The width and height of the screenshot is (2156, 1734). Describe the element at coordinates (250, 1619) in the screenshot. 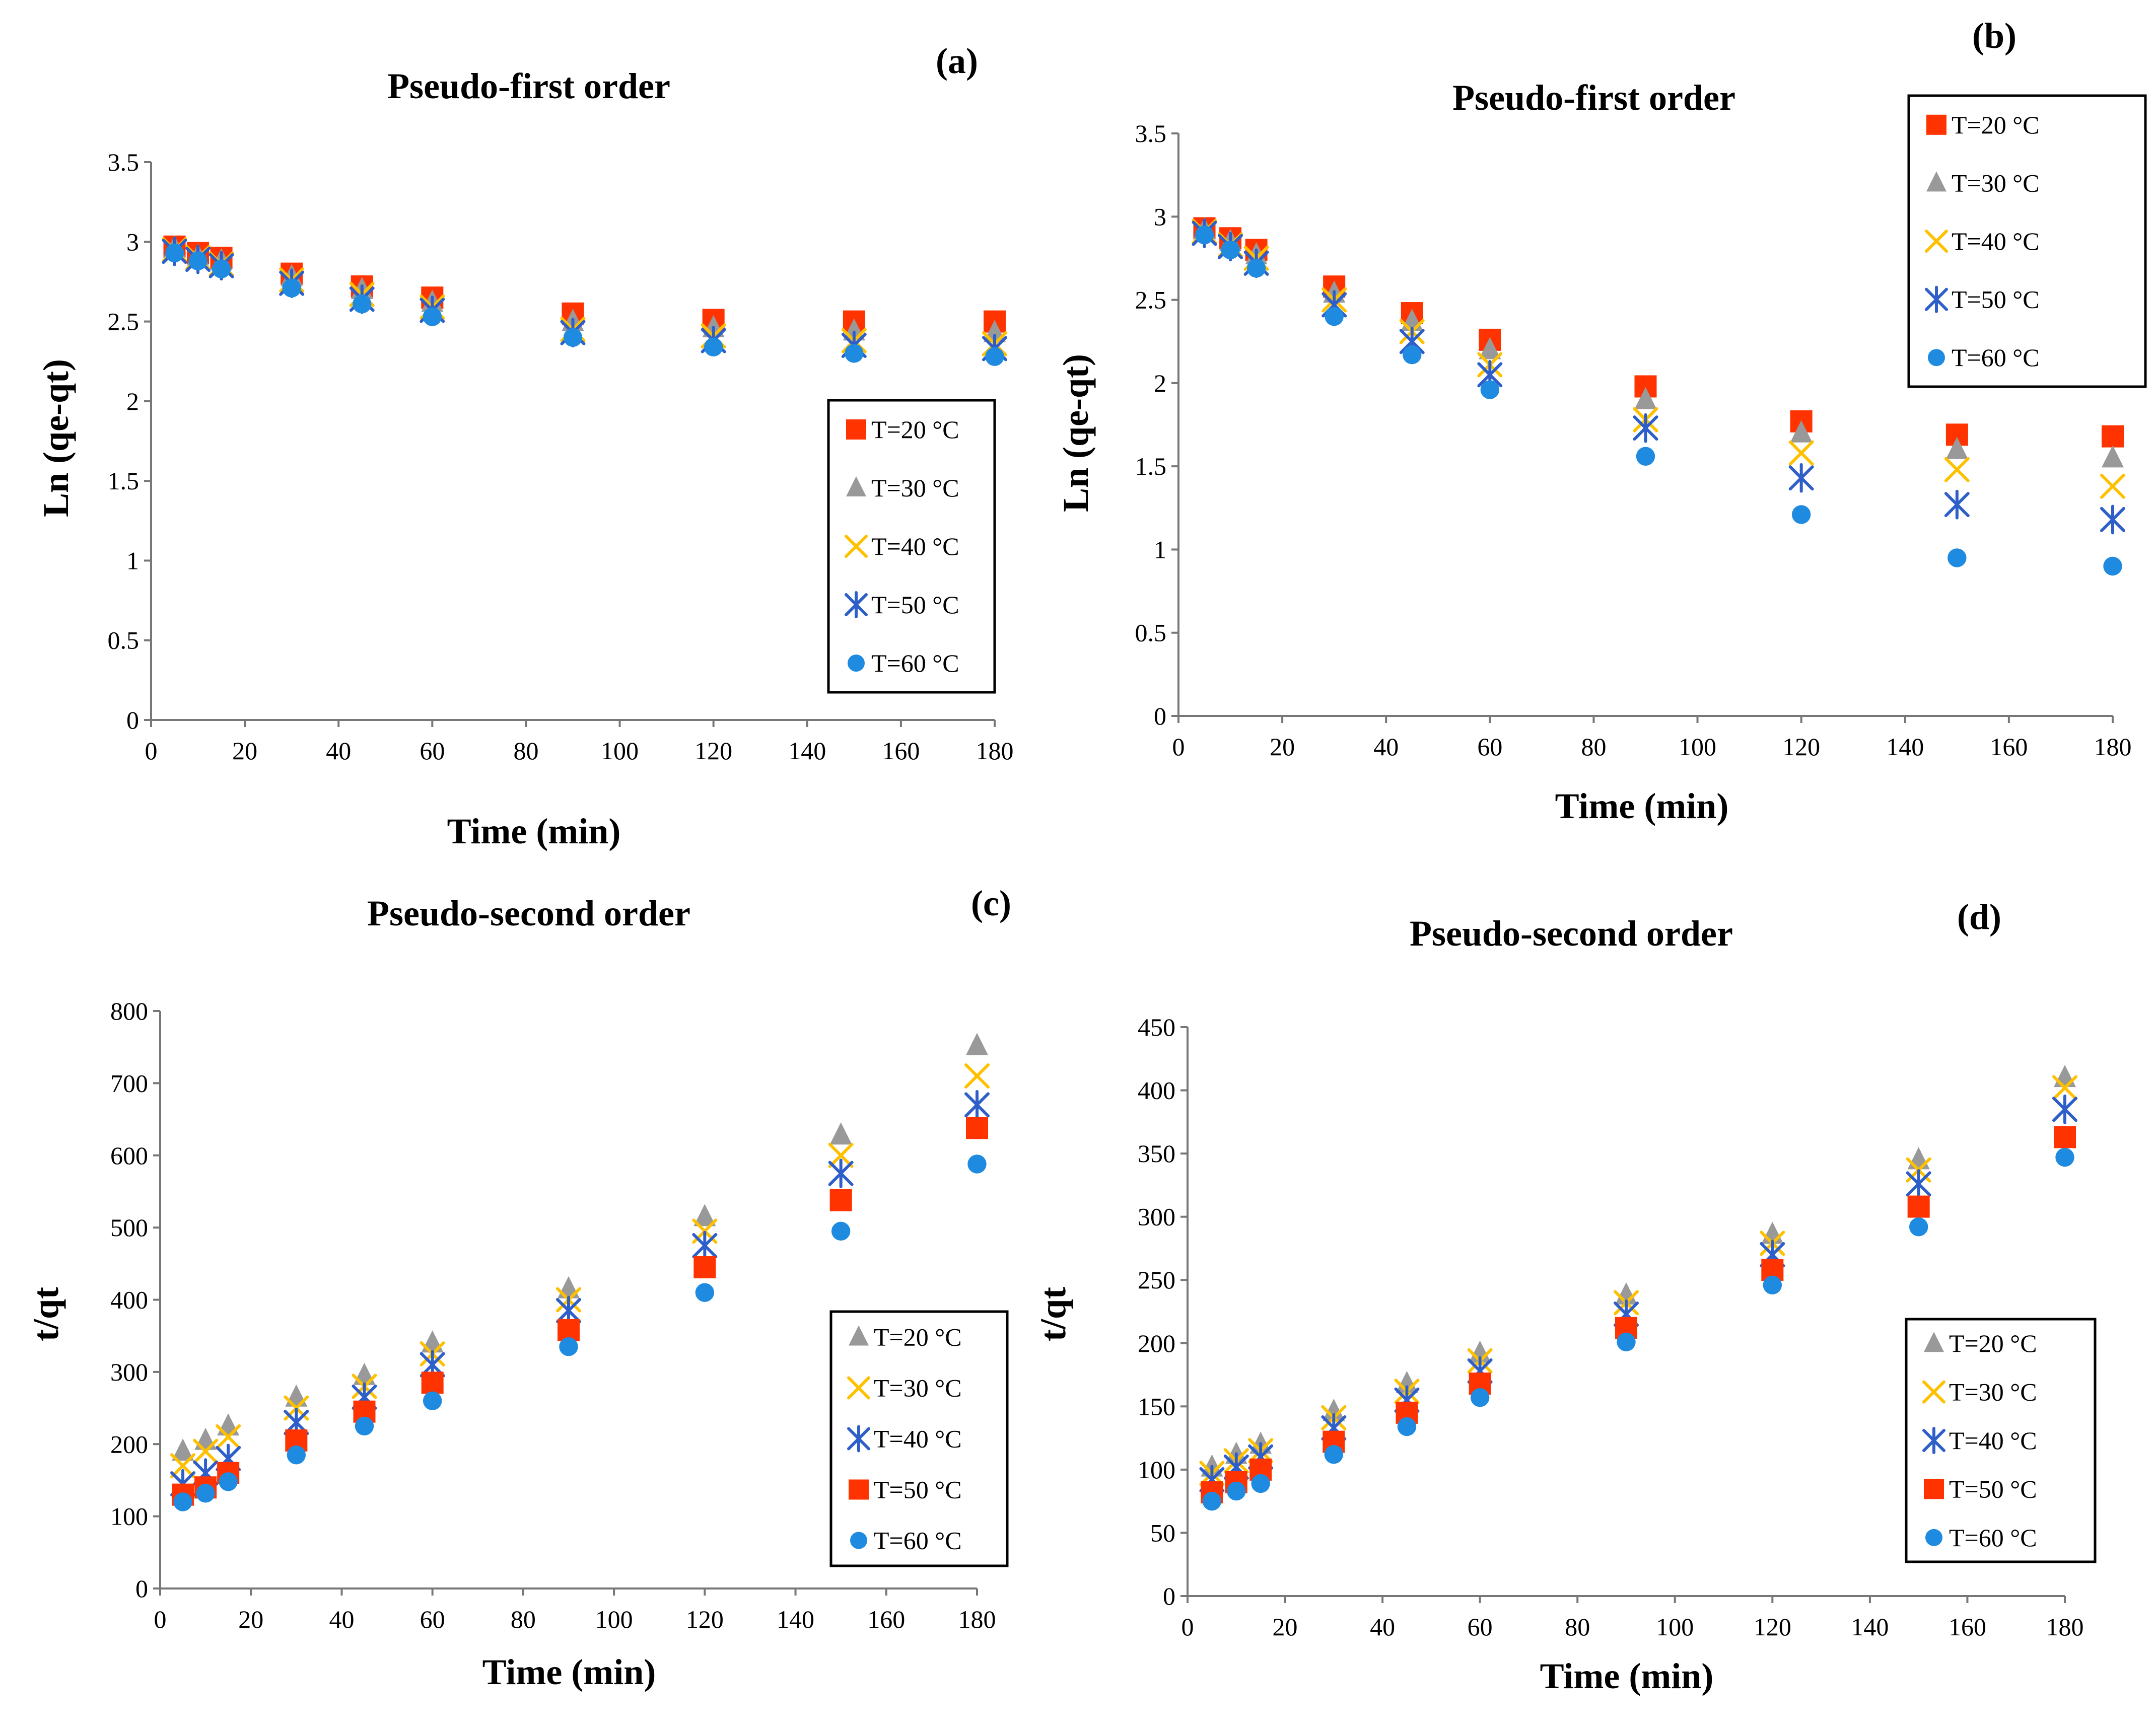

I see `x-tick-label: 20` at that location.